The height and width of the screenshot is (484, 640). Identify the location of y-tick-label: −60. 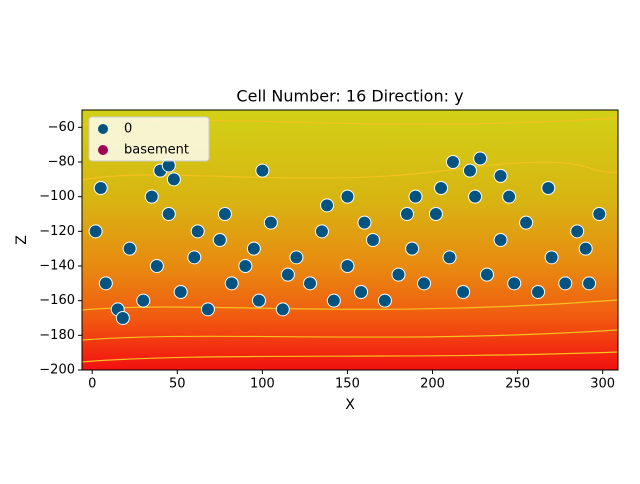
(61, 127).